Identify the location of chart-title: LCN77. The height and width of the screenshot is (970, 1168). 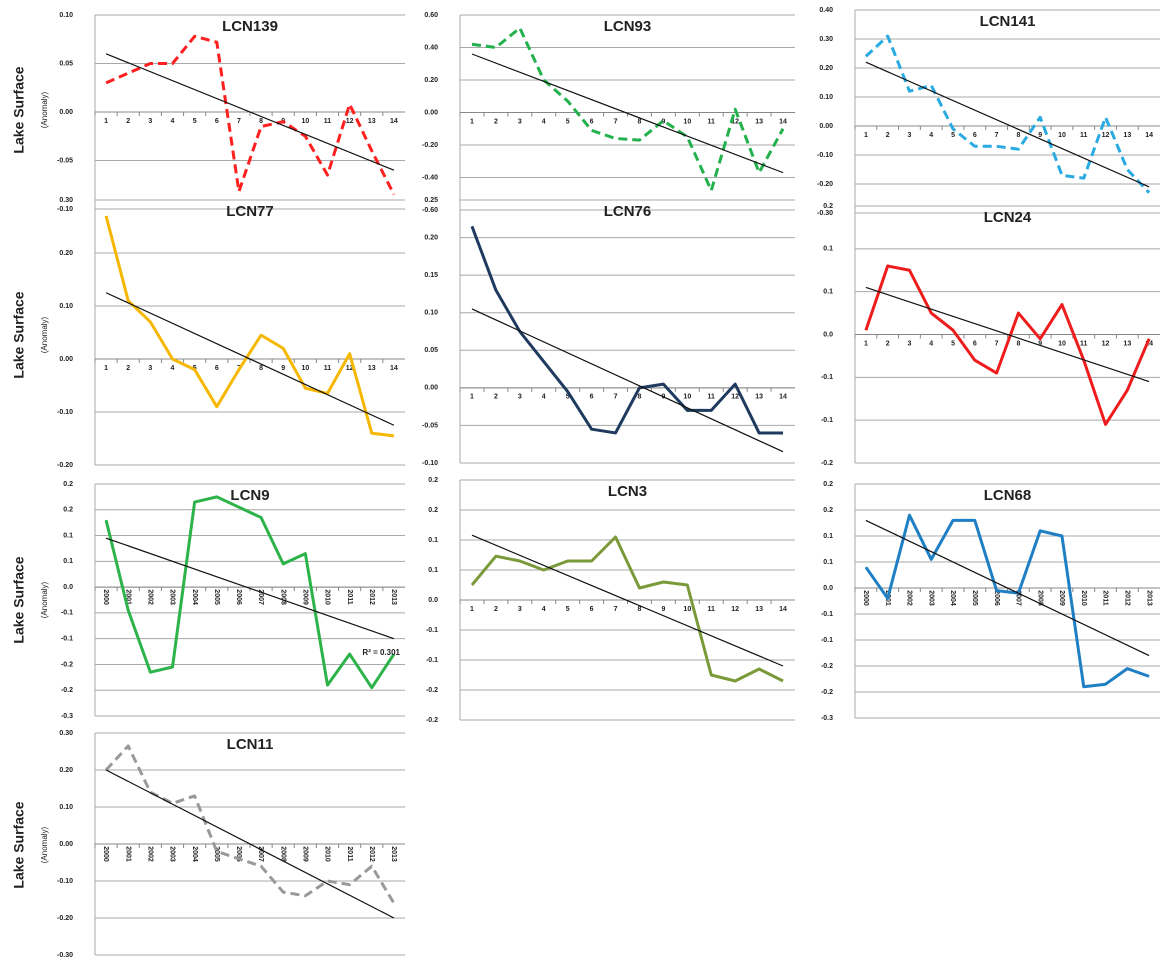
(250, 211).